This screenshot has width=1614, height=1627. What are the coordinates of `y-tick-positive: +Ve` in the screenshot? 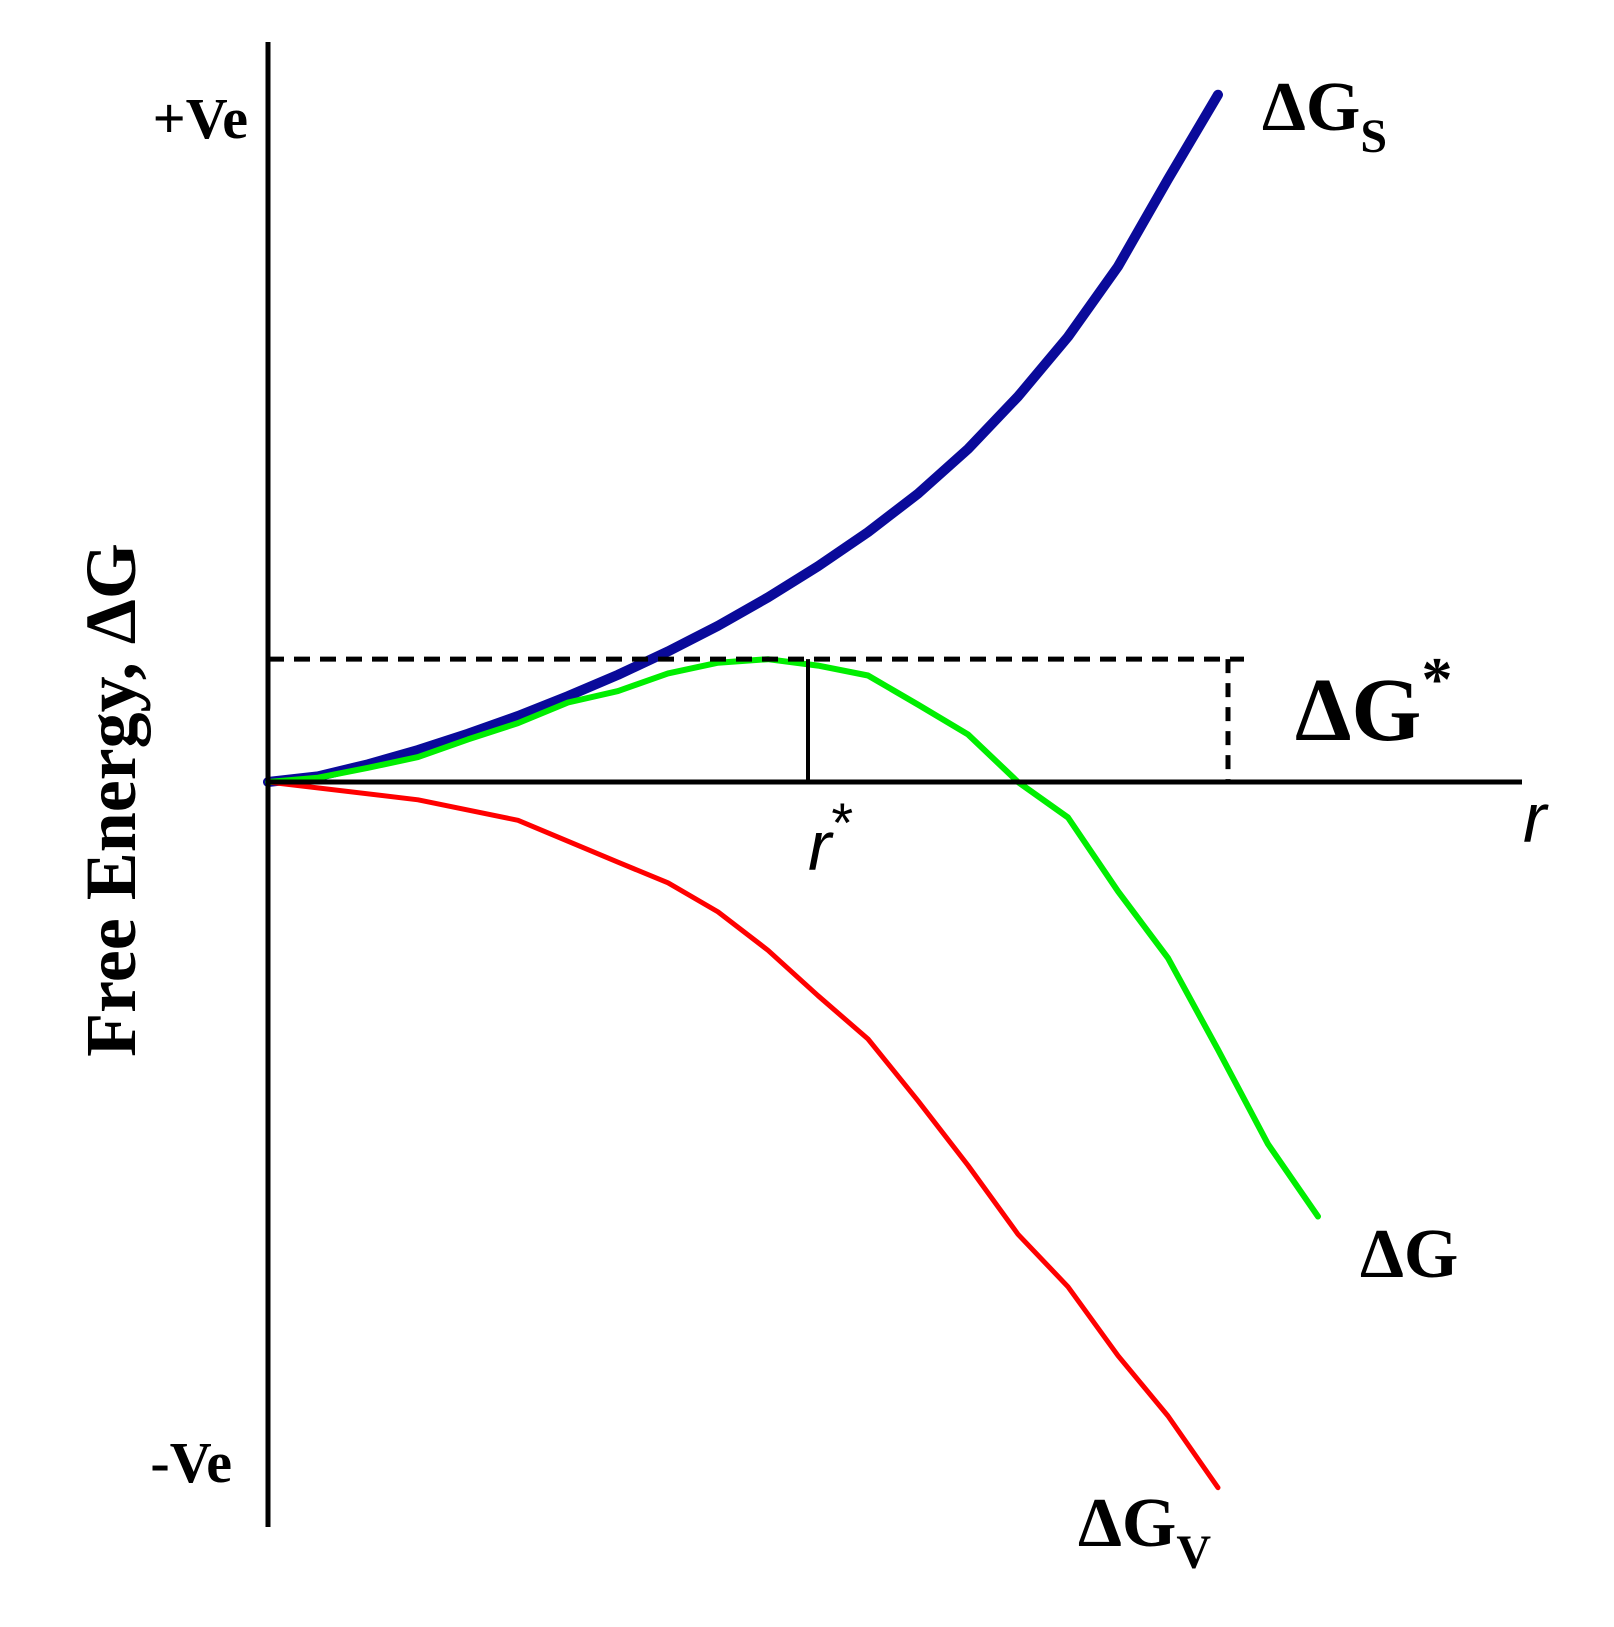 It's located at (200, 118).